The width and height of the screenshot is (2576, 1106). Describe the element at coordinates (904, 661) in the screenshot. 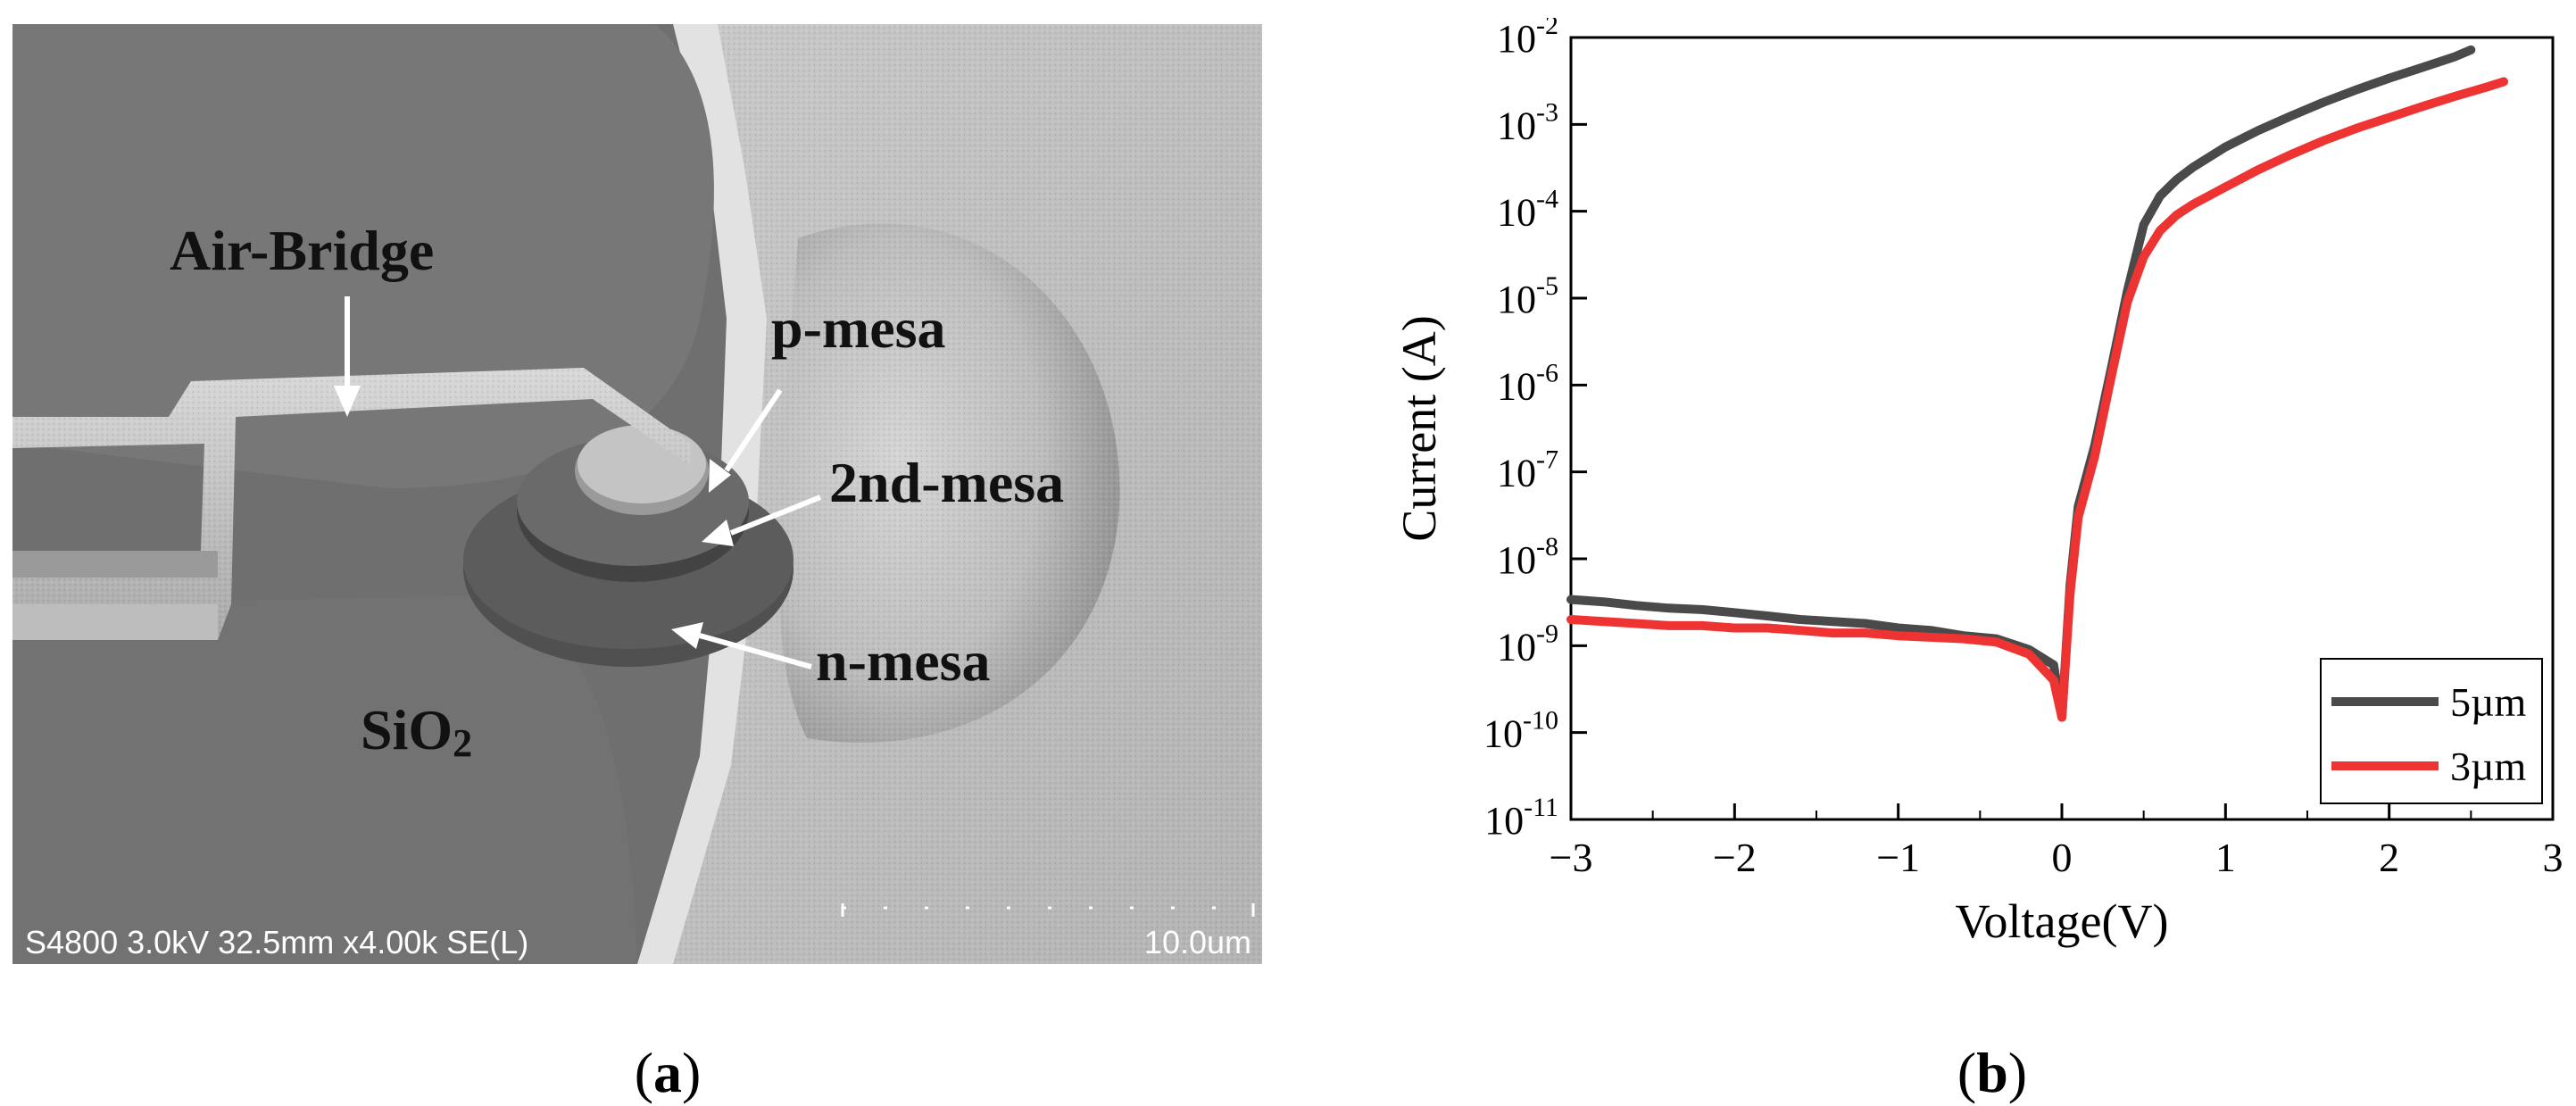

I see `label-n-mesa: n-mesa` at that location.